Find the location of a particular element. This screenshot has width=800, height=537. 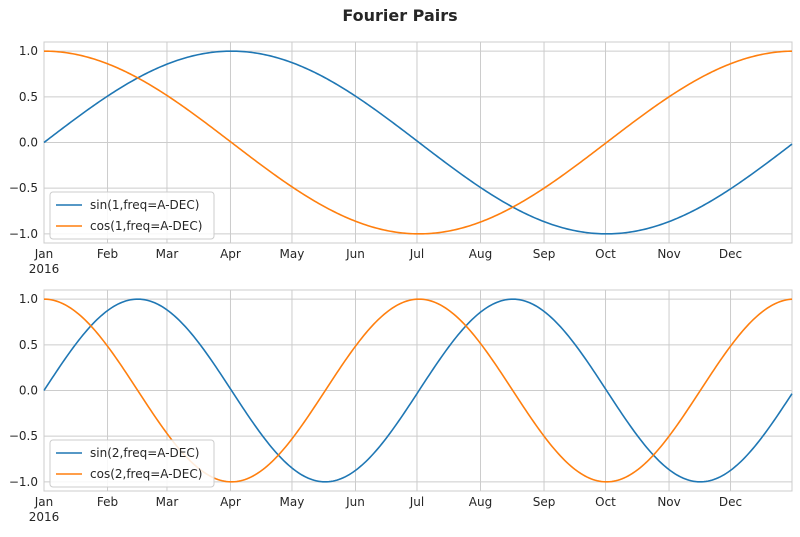

legend-label: cos(2,freq=A-DEC) is located at coordinates (146, 474).